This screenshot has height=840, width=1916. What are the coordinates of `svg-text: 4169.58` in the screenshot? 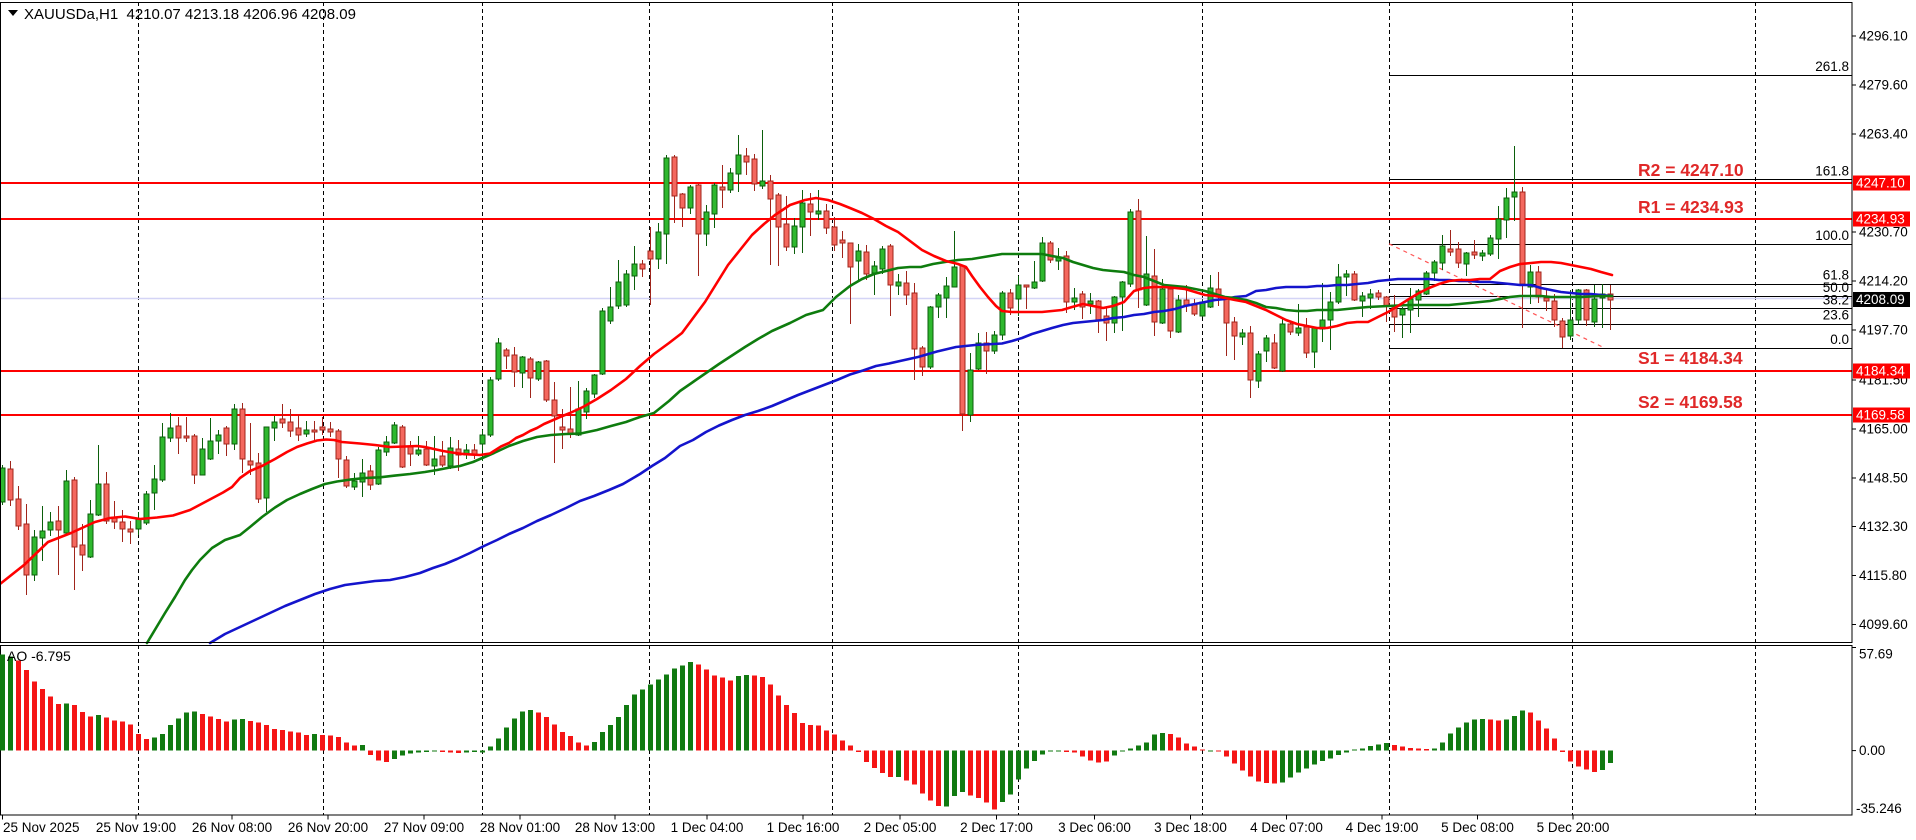 It's located at (1880, 415).